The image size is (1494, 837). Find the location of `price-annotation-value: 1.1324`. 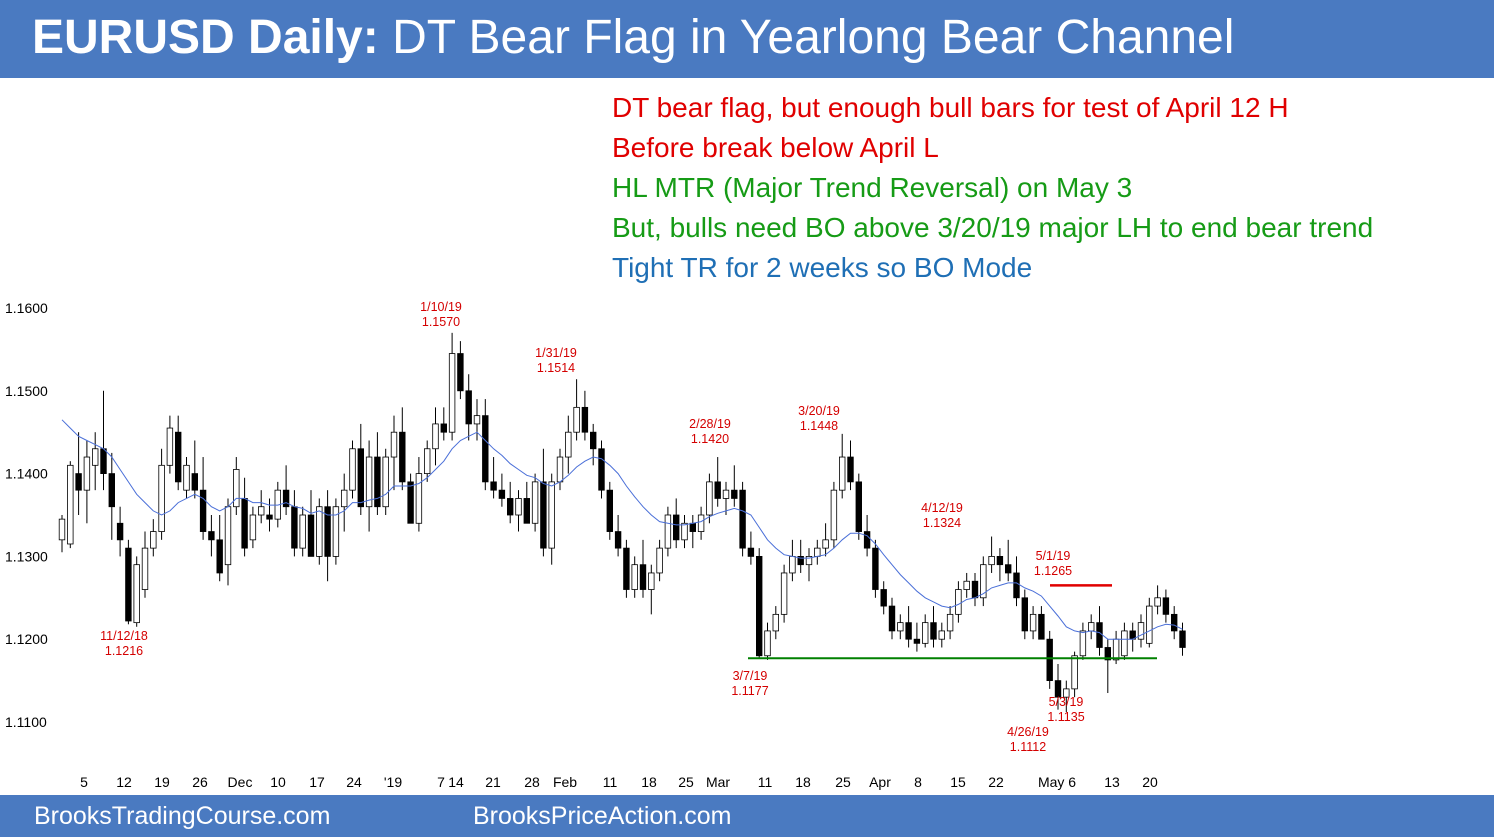

price-annotation-value: 1.1324 is located at coordinates (942, 523).